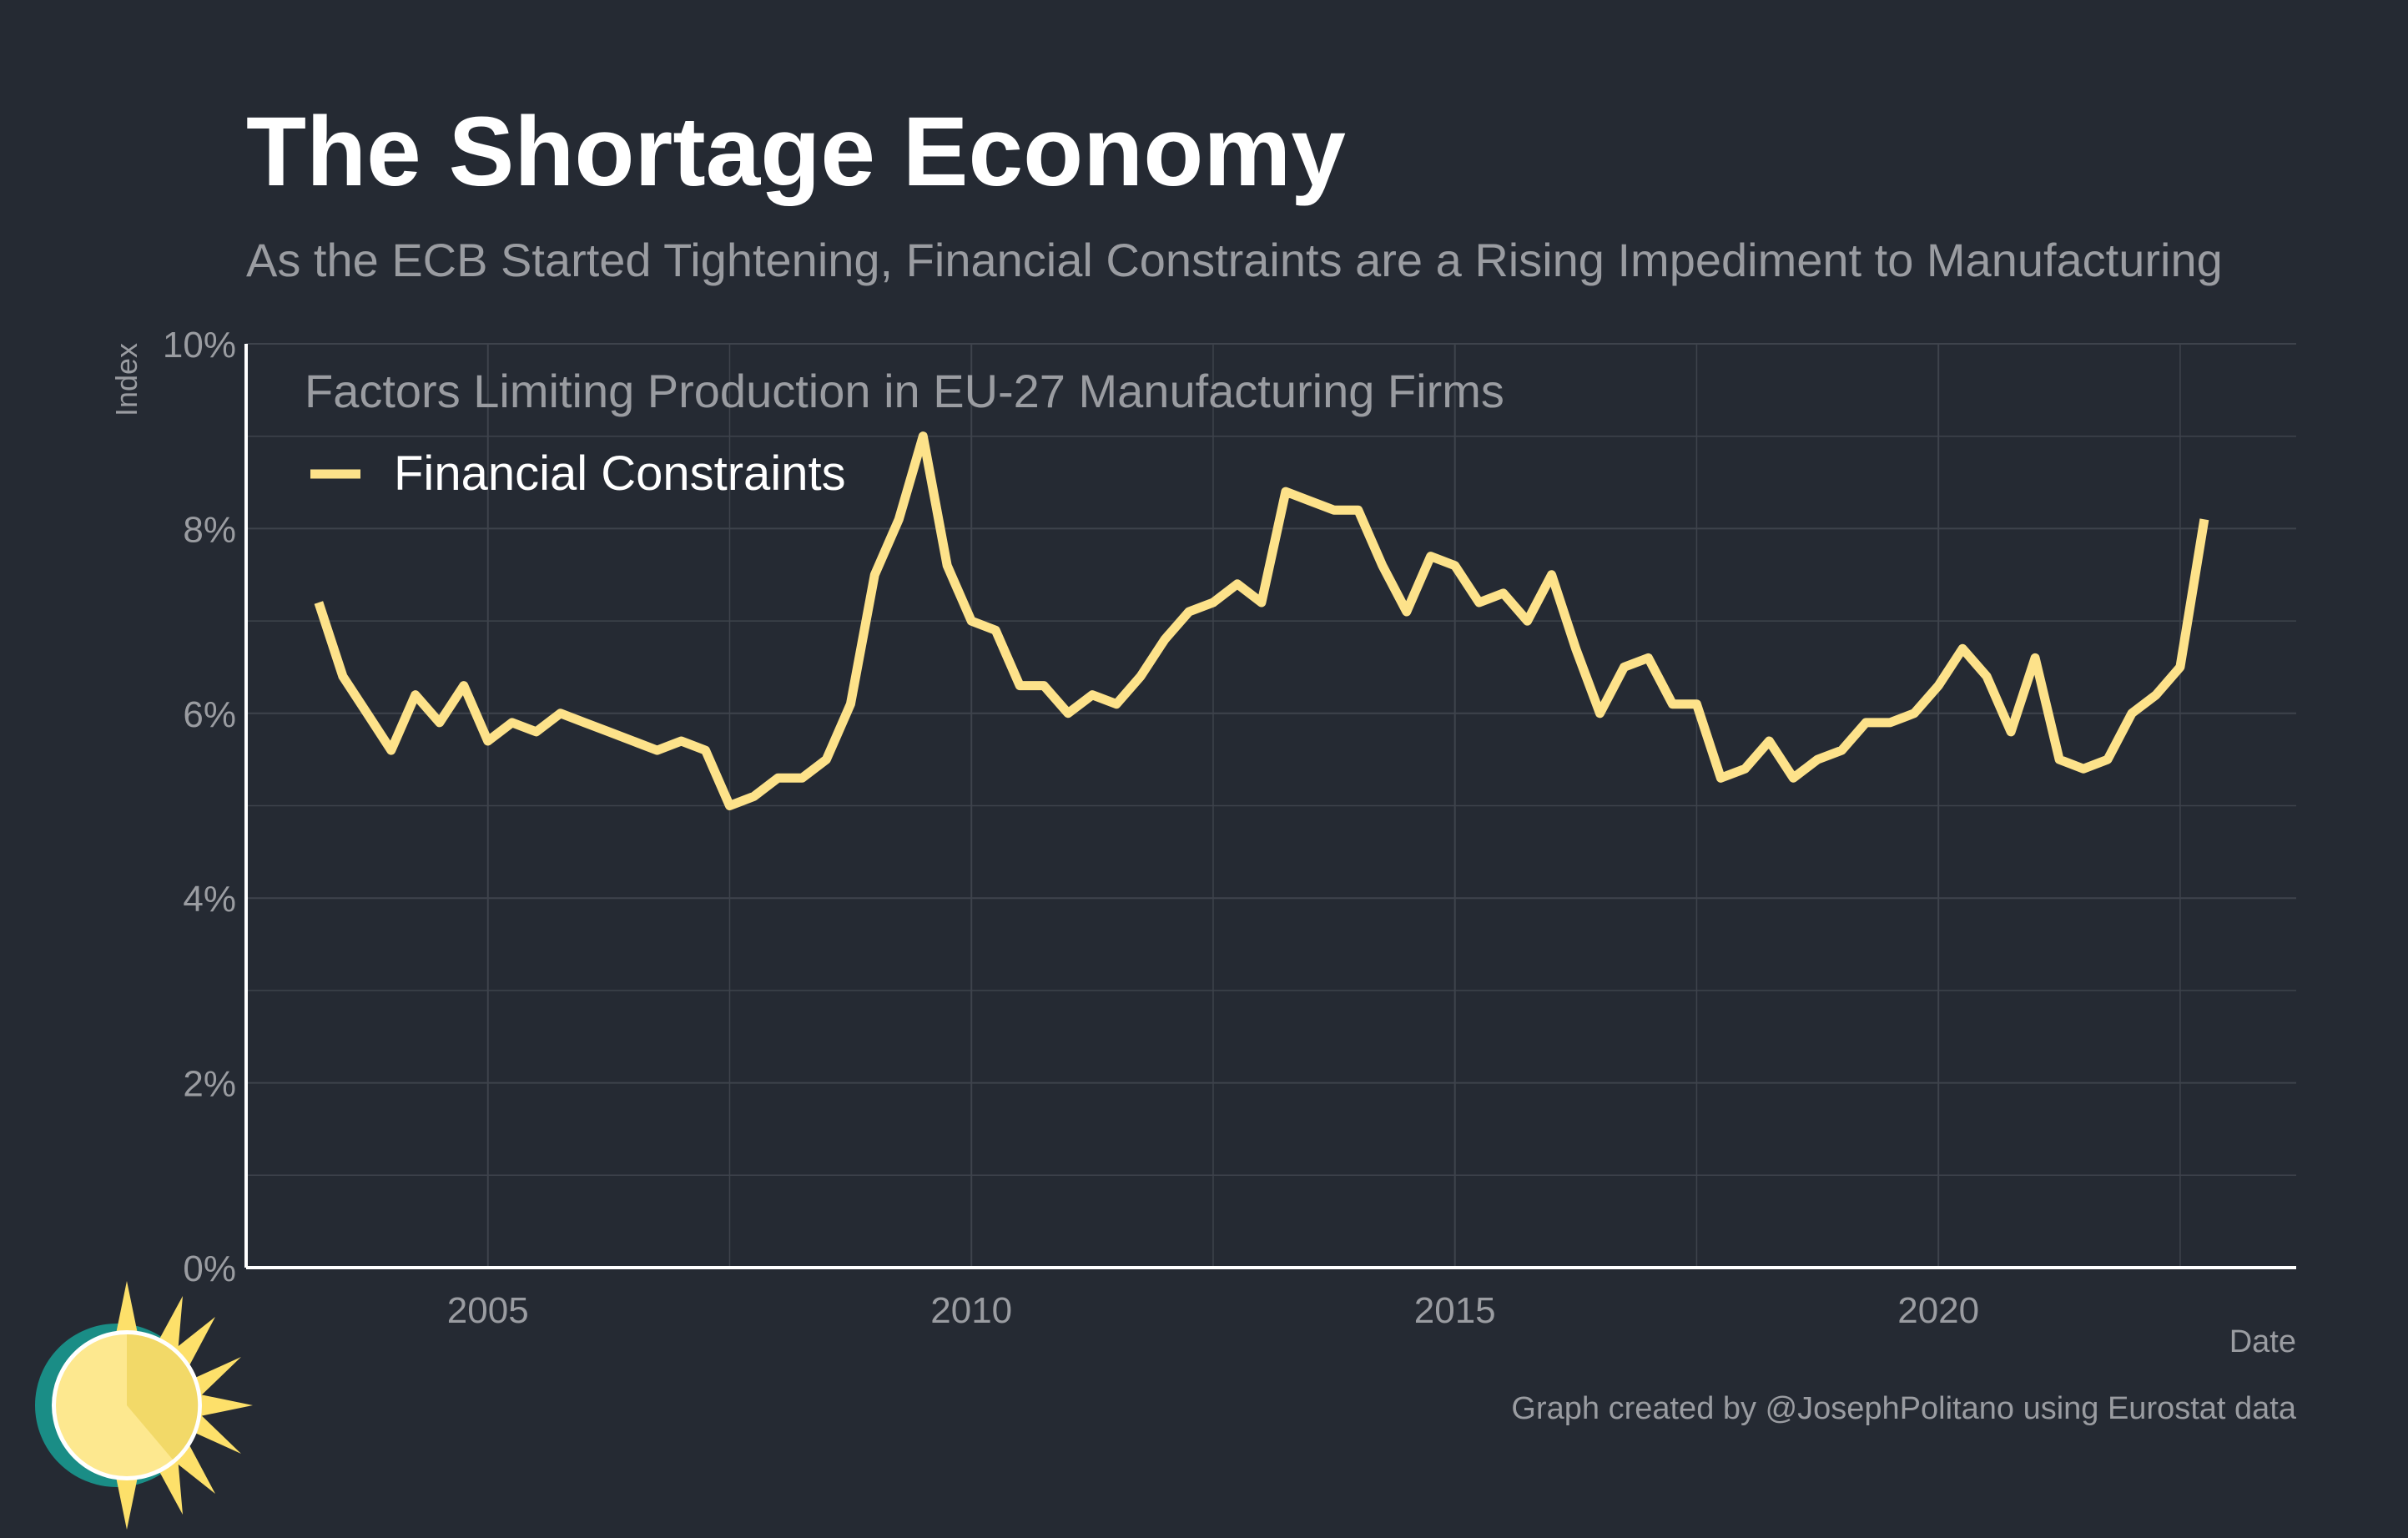 The height and width of the screenshot is (1538, 2408). Describe the element at coordinates (620, 473) in the screenshot. I see `legend-label: Financial Constraints` at that location.